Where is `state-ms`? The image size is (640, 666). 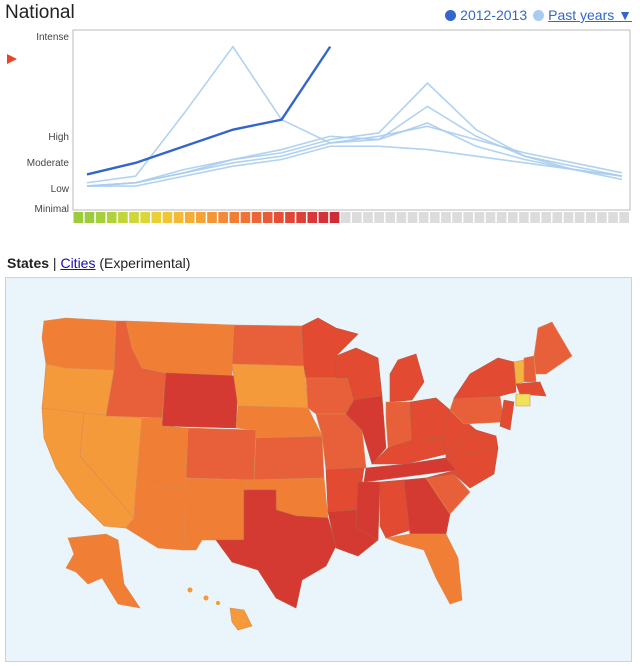 state-ms is located at coordinates (368, 511).